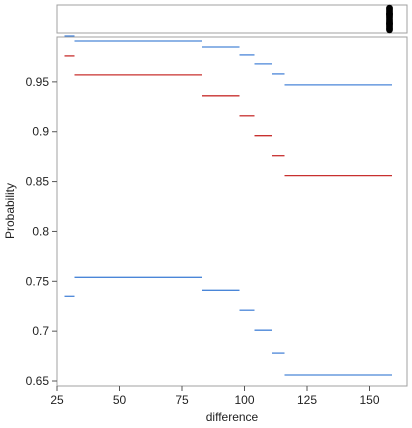  Describe the element at coordinates (389, 19) in the screenshot. I see `marginal-points` at that location.